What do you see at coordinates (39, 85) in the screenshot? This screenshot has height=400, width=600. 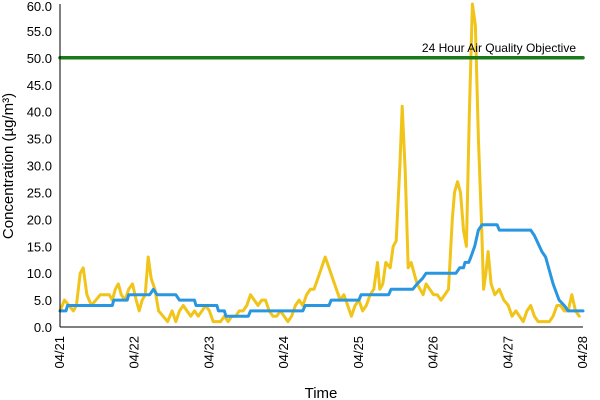 I see `y-tick-label: 45.0` at bounding box center [39, 85].